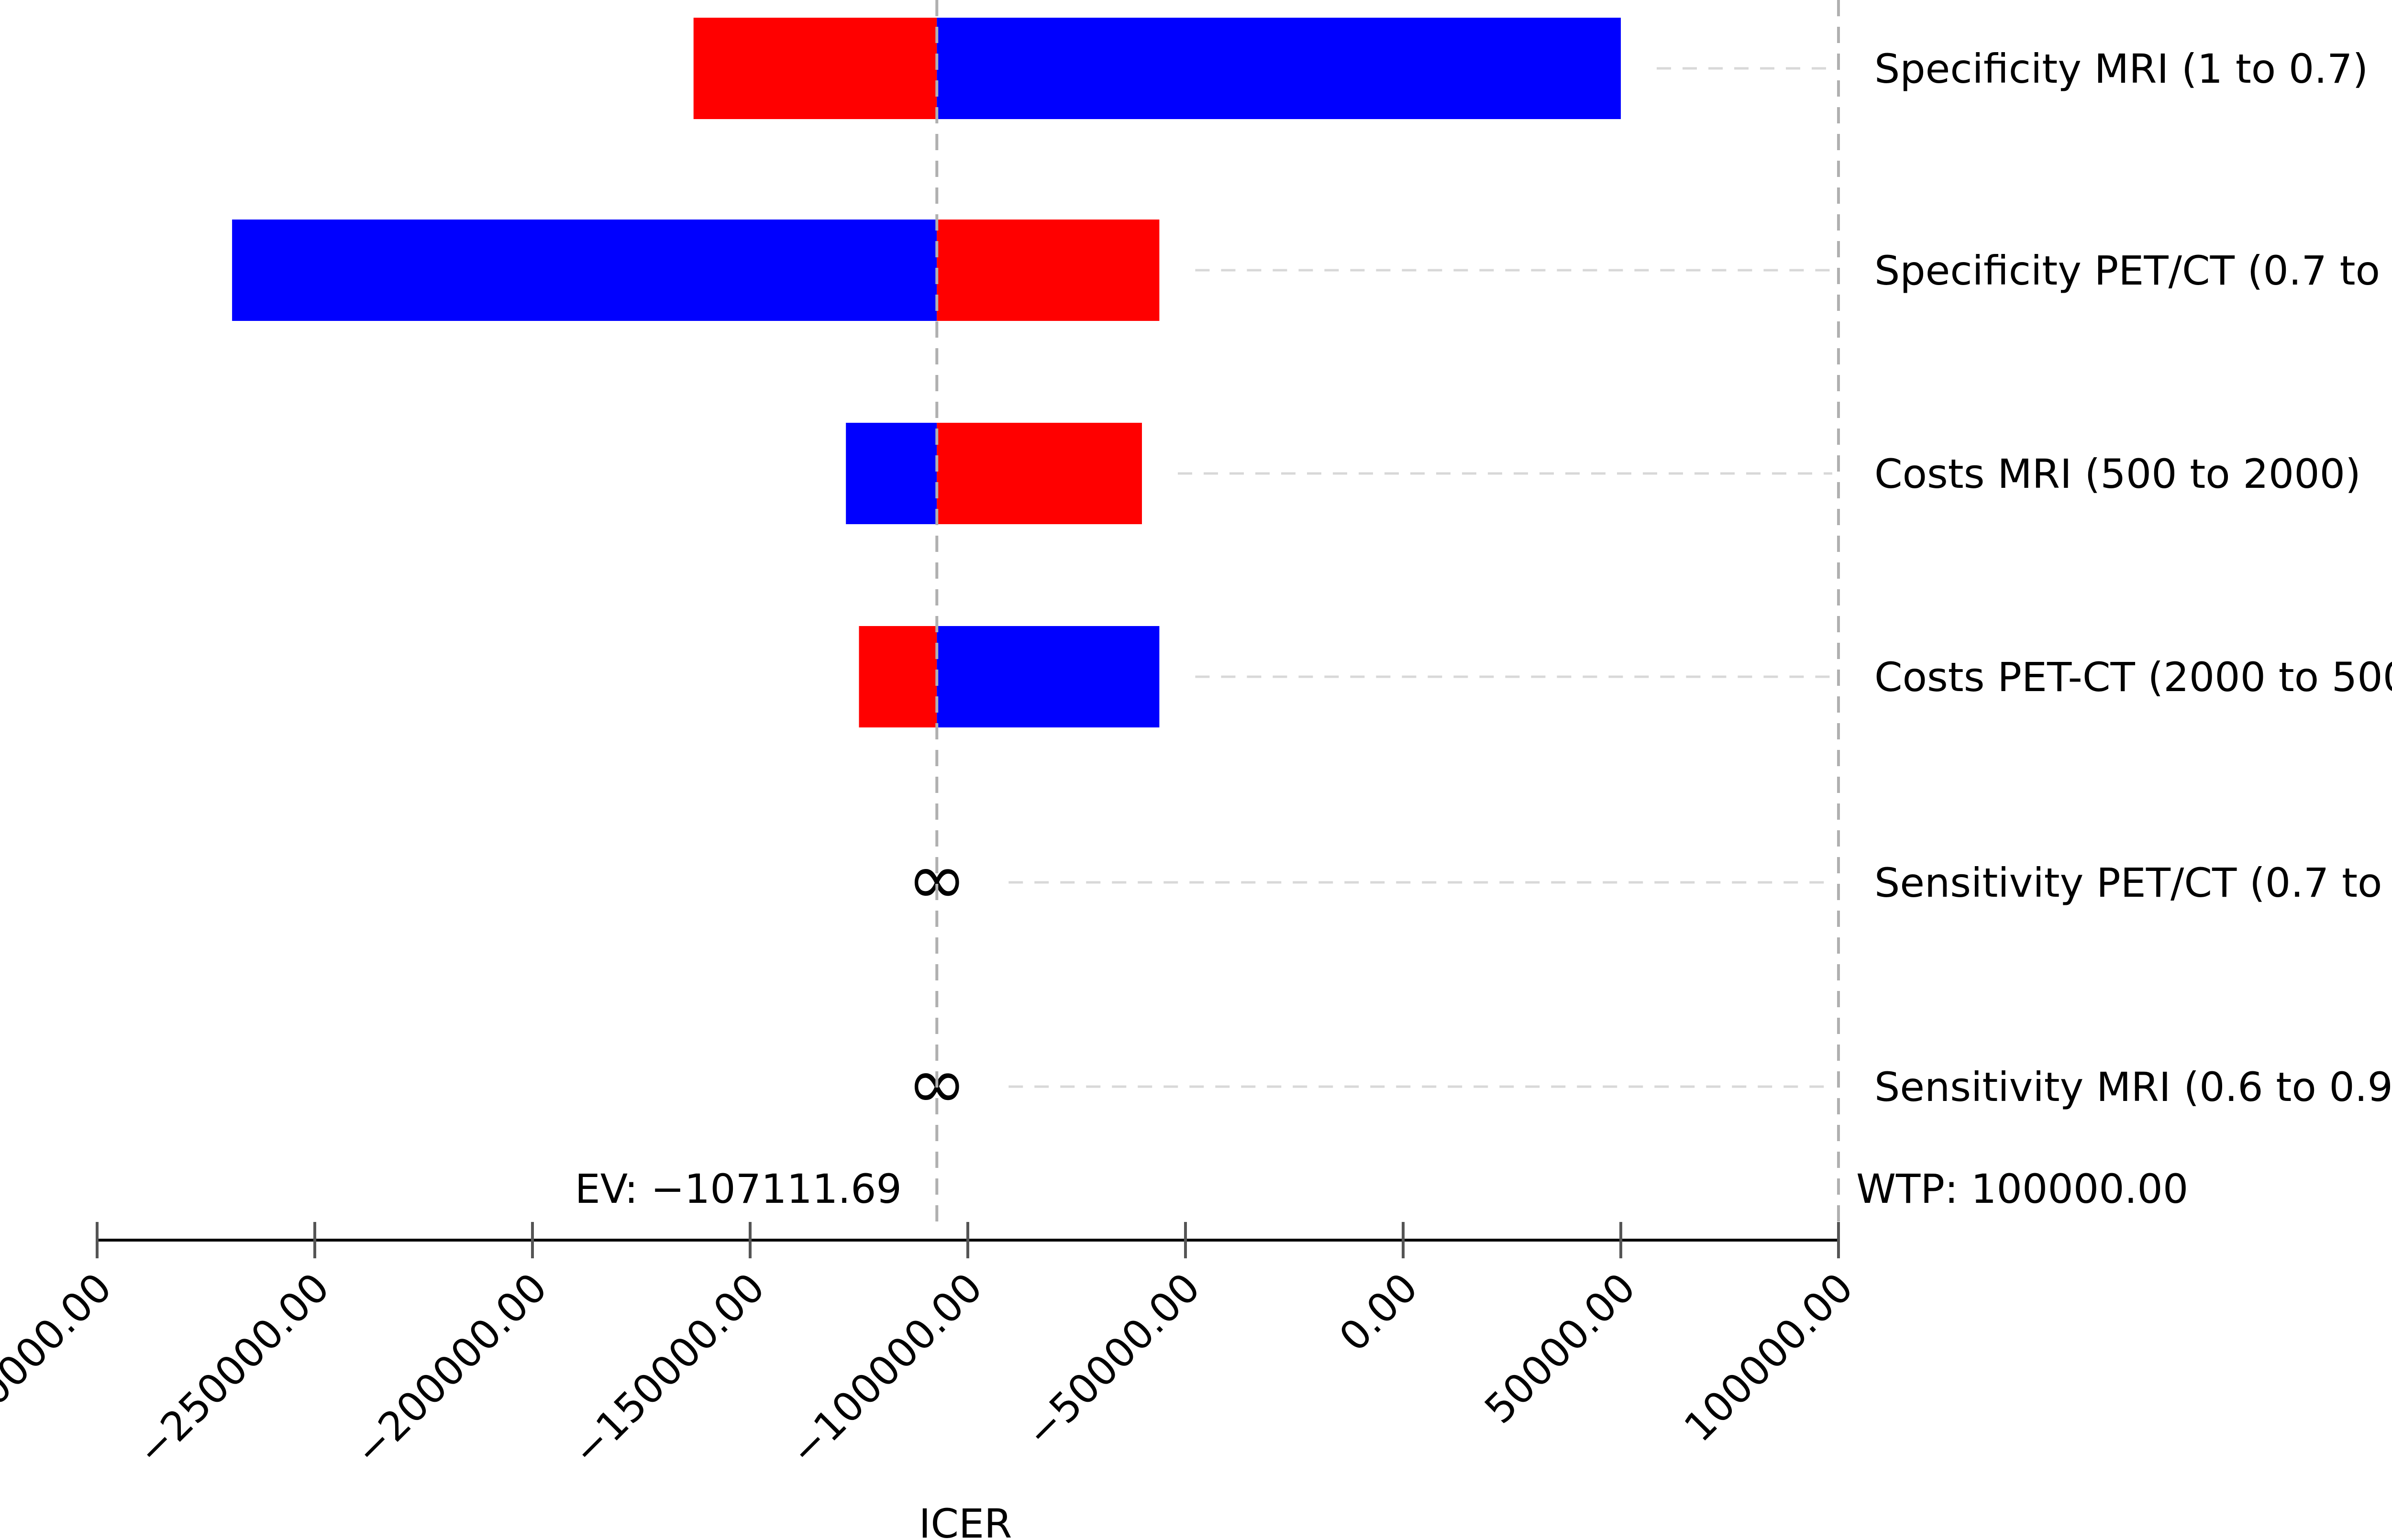 The width and height of the screenshot is (2392, 1540). What do you see at coordinates (937, 879) in the screenshot?
I see `infinity-marker: ∞` at bounding box center [937, 879].